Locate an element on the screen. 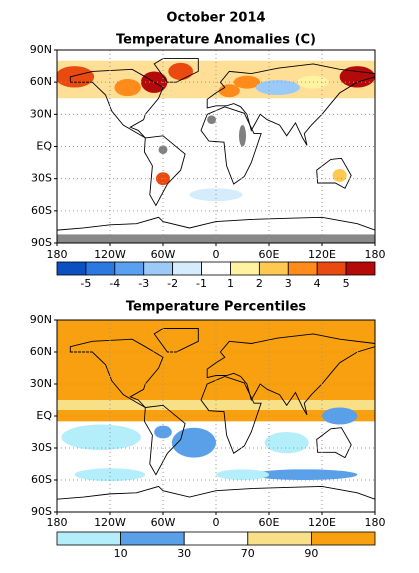 Image resolution: width=419 pixels, height=573 pixels. colorbar-label: -4 is located at coordinates (114, 283).